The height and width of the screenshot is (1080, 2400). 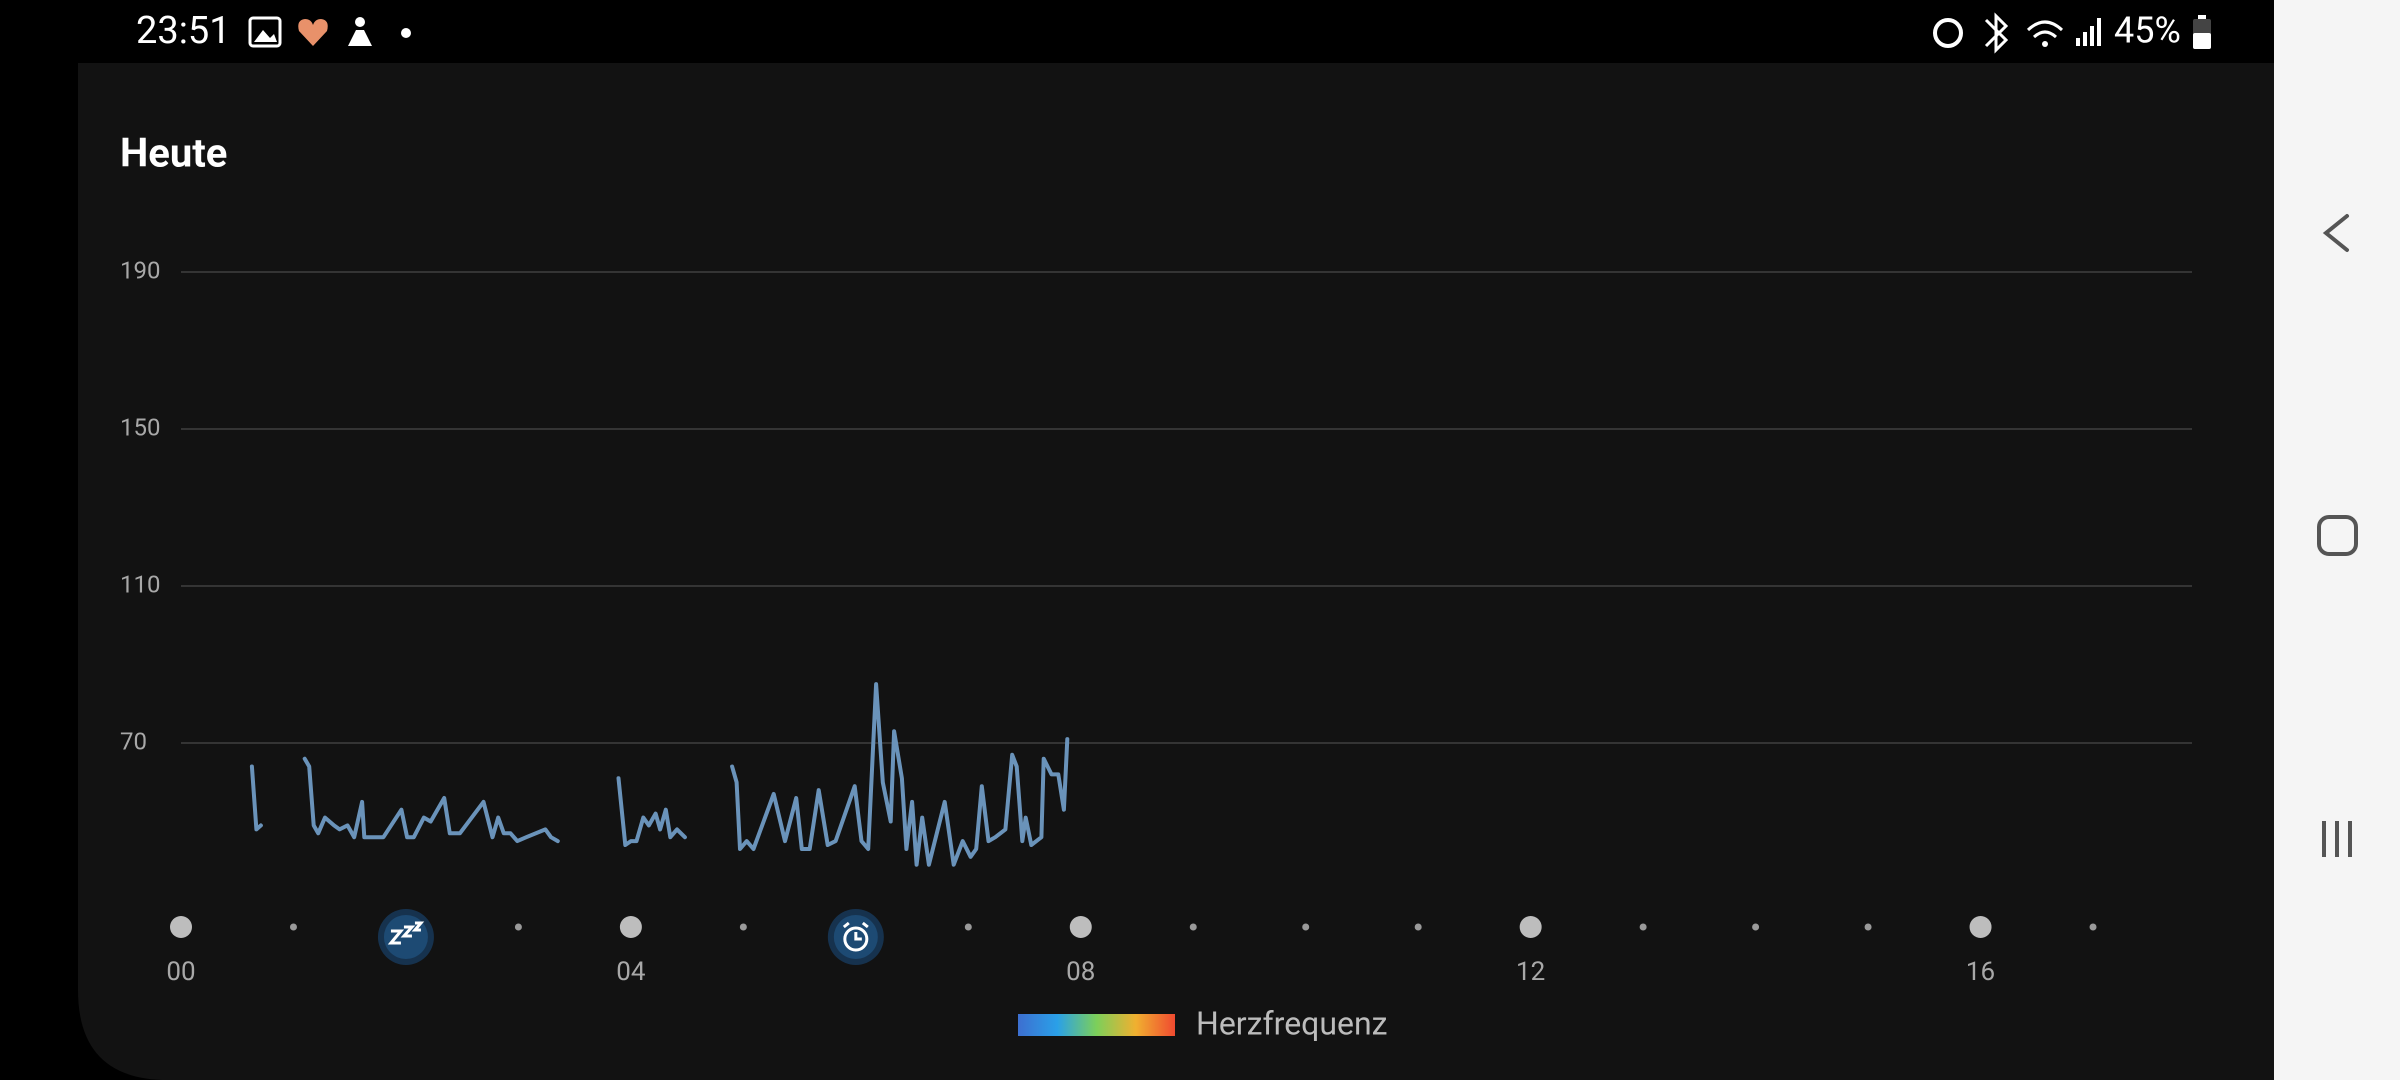 I want to click on legend-label: Herzfrequenz, so click(x=1292, y=1023).